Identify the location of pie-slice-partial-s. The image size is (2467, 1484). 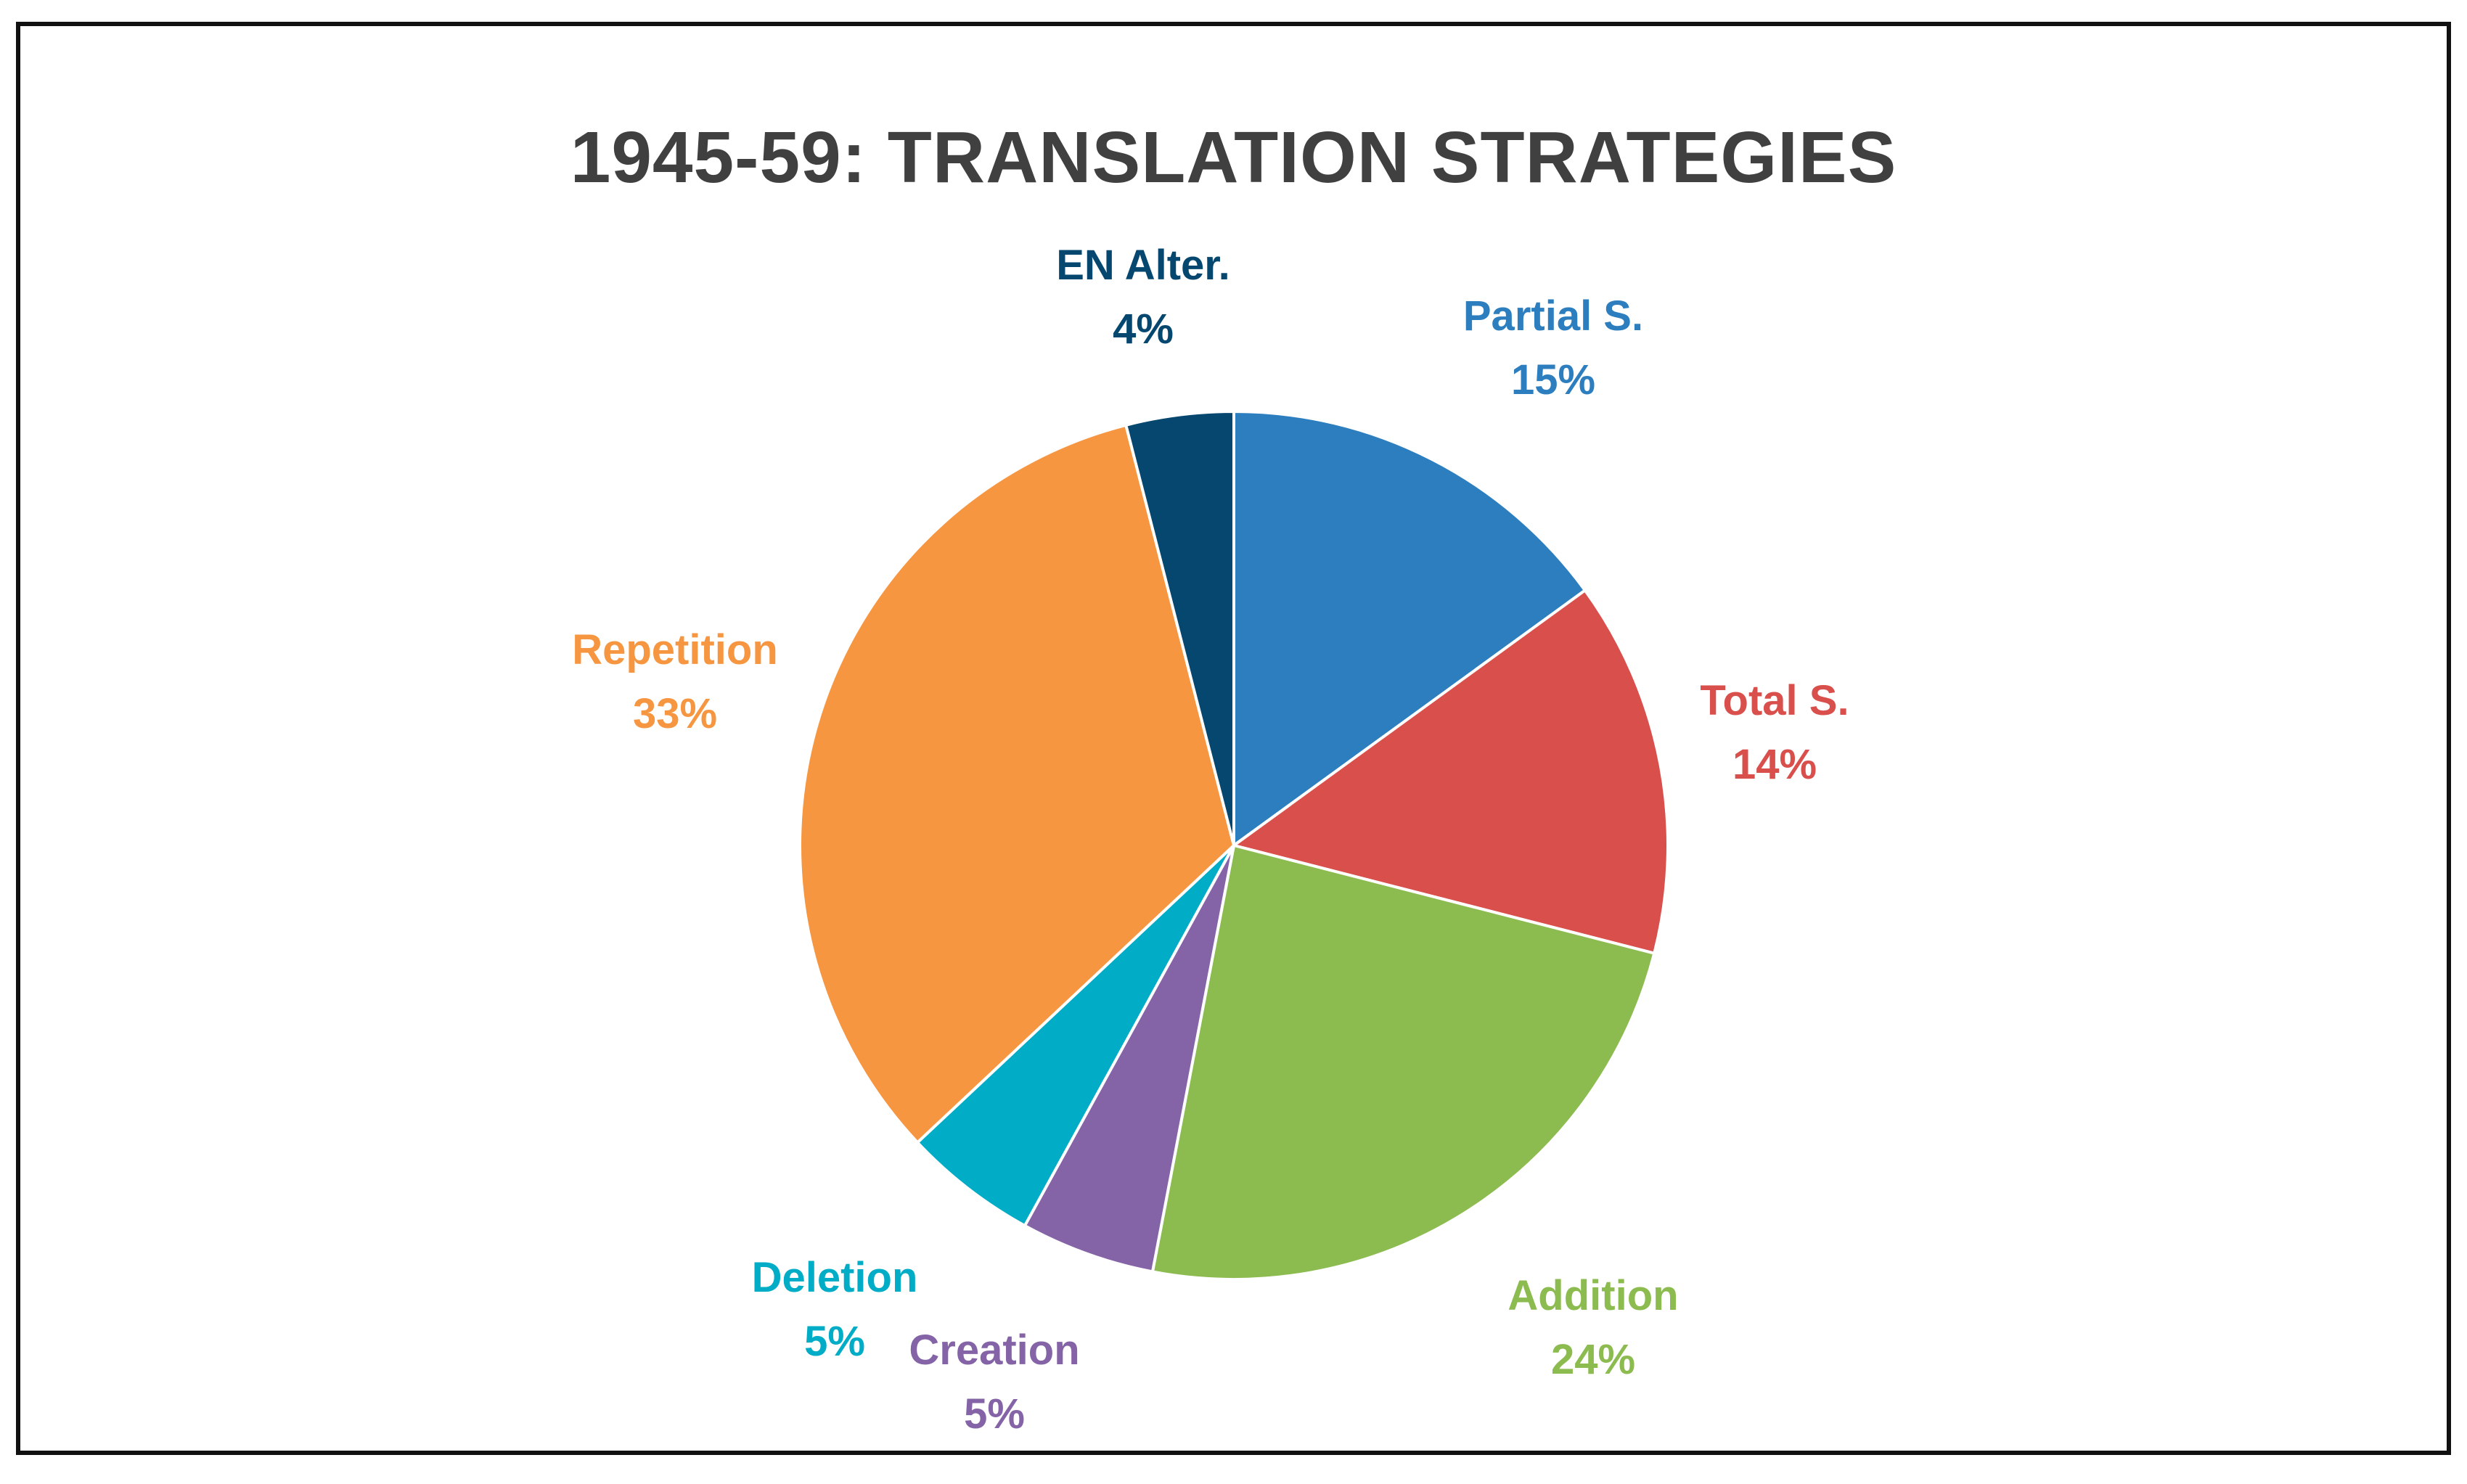
(1409, 628).